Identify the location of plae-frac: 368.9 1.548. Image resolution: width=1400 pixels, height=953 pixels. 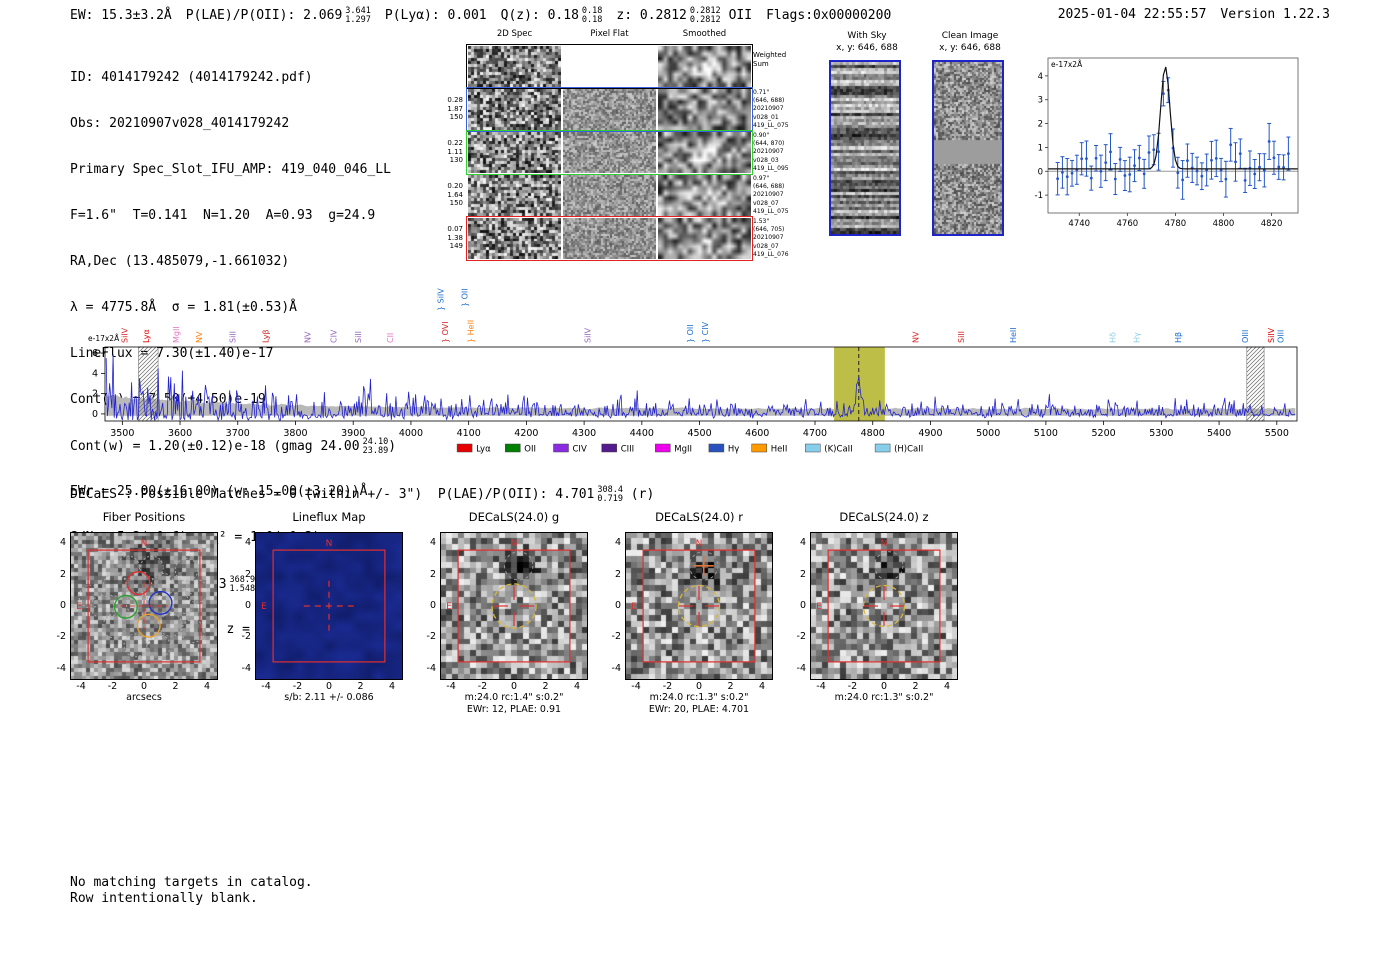
(243, 585).